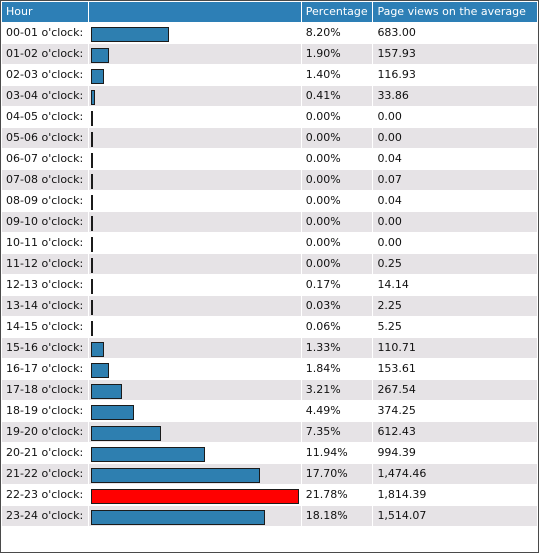 The height and width of the screenshot is (553, 539). What do you see at coordinates (337, 327) in the screenshot?
I see `percentage-cell: 0.06%` at bounding box center [337, 327].